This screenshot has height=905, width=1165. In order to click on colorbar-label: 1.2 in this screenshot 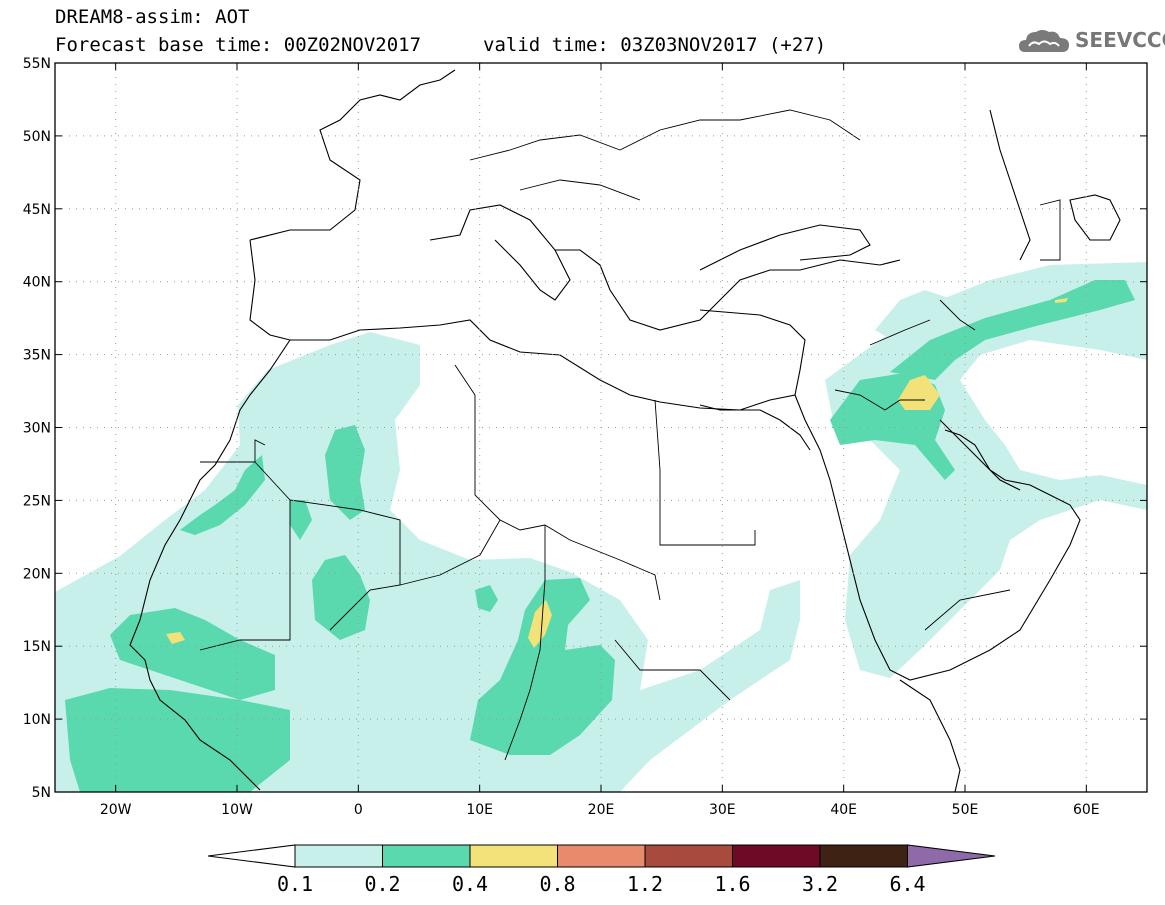, I will do `click(645, 884)`.